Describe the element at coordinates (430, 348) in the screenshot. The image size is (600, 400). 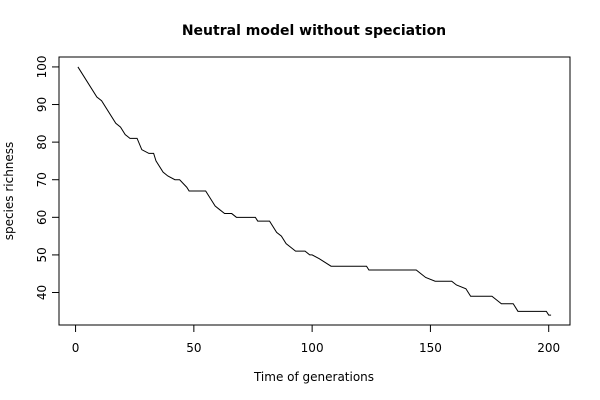
I see `x-tick-label: 150` at that location.